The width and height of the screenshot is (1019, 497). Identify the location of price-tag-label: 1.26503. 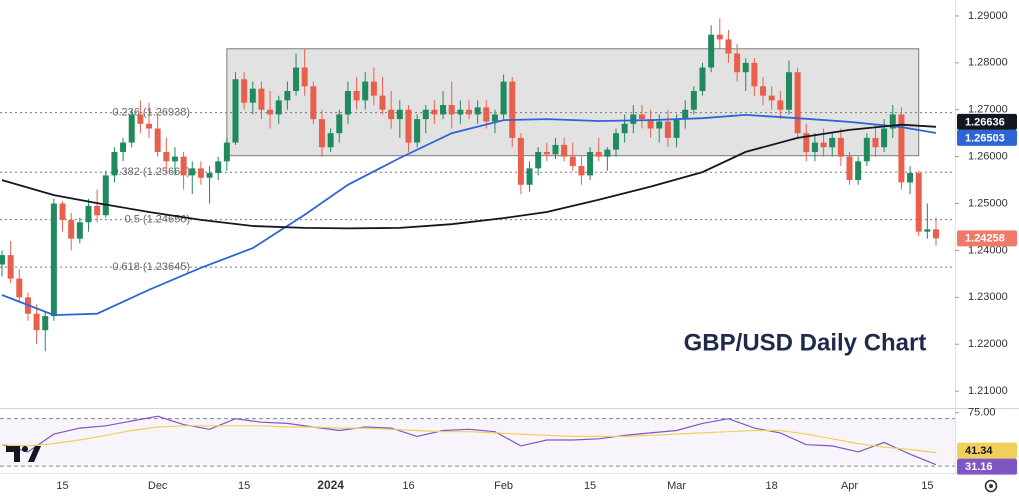
(985, 138).